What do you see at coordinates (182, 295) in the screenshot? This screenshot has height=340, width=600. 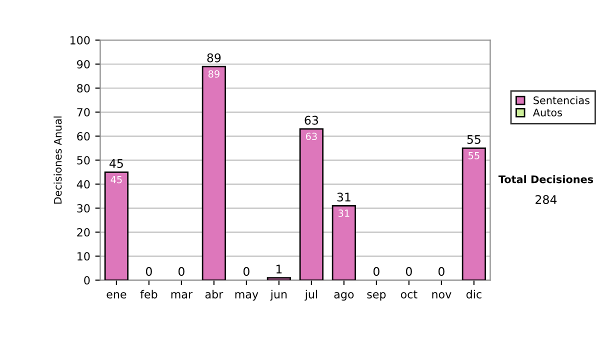 I see `x-tick-label: mar` at bounding box center [182, 295].